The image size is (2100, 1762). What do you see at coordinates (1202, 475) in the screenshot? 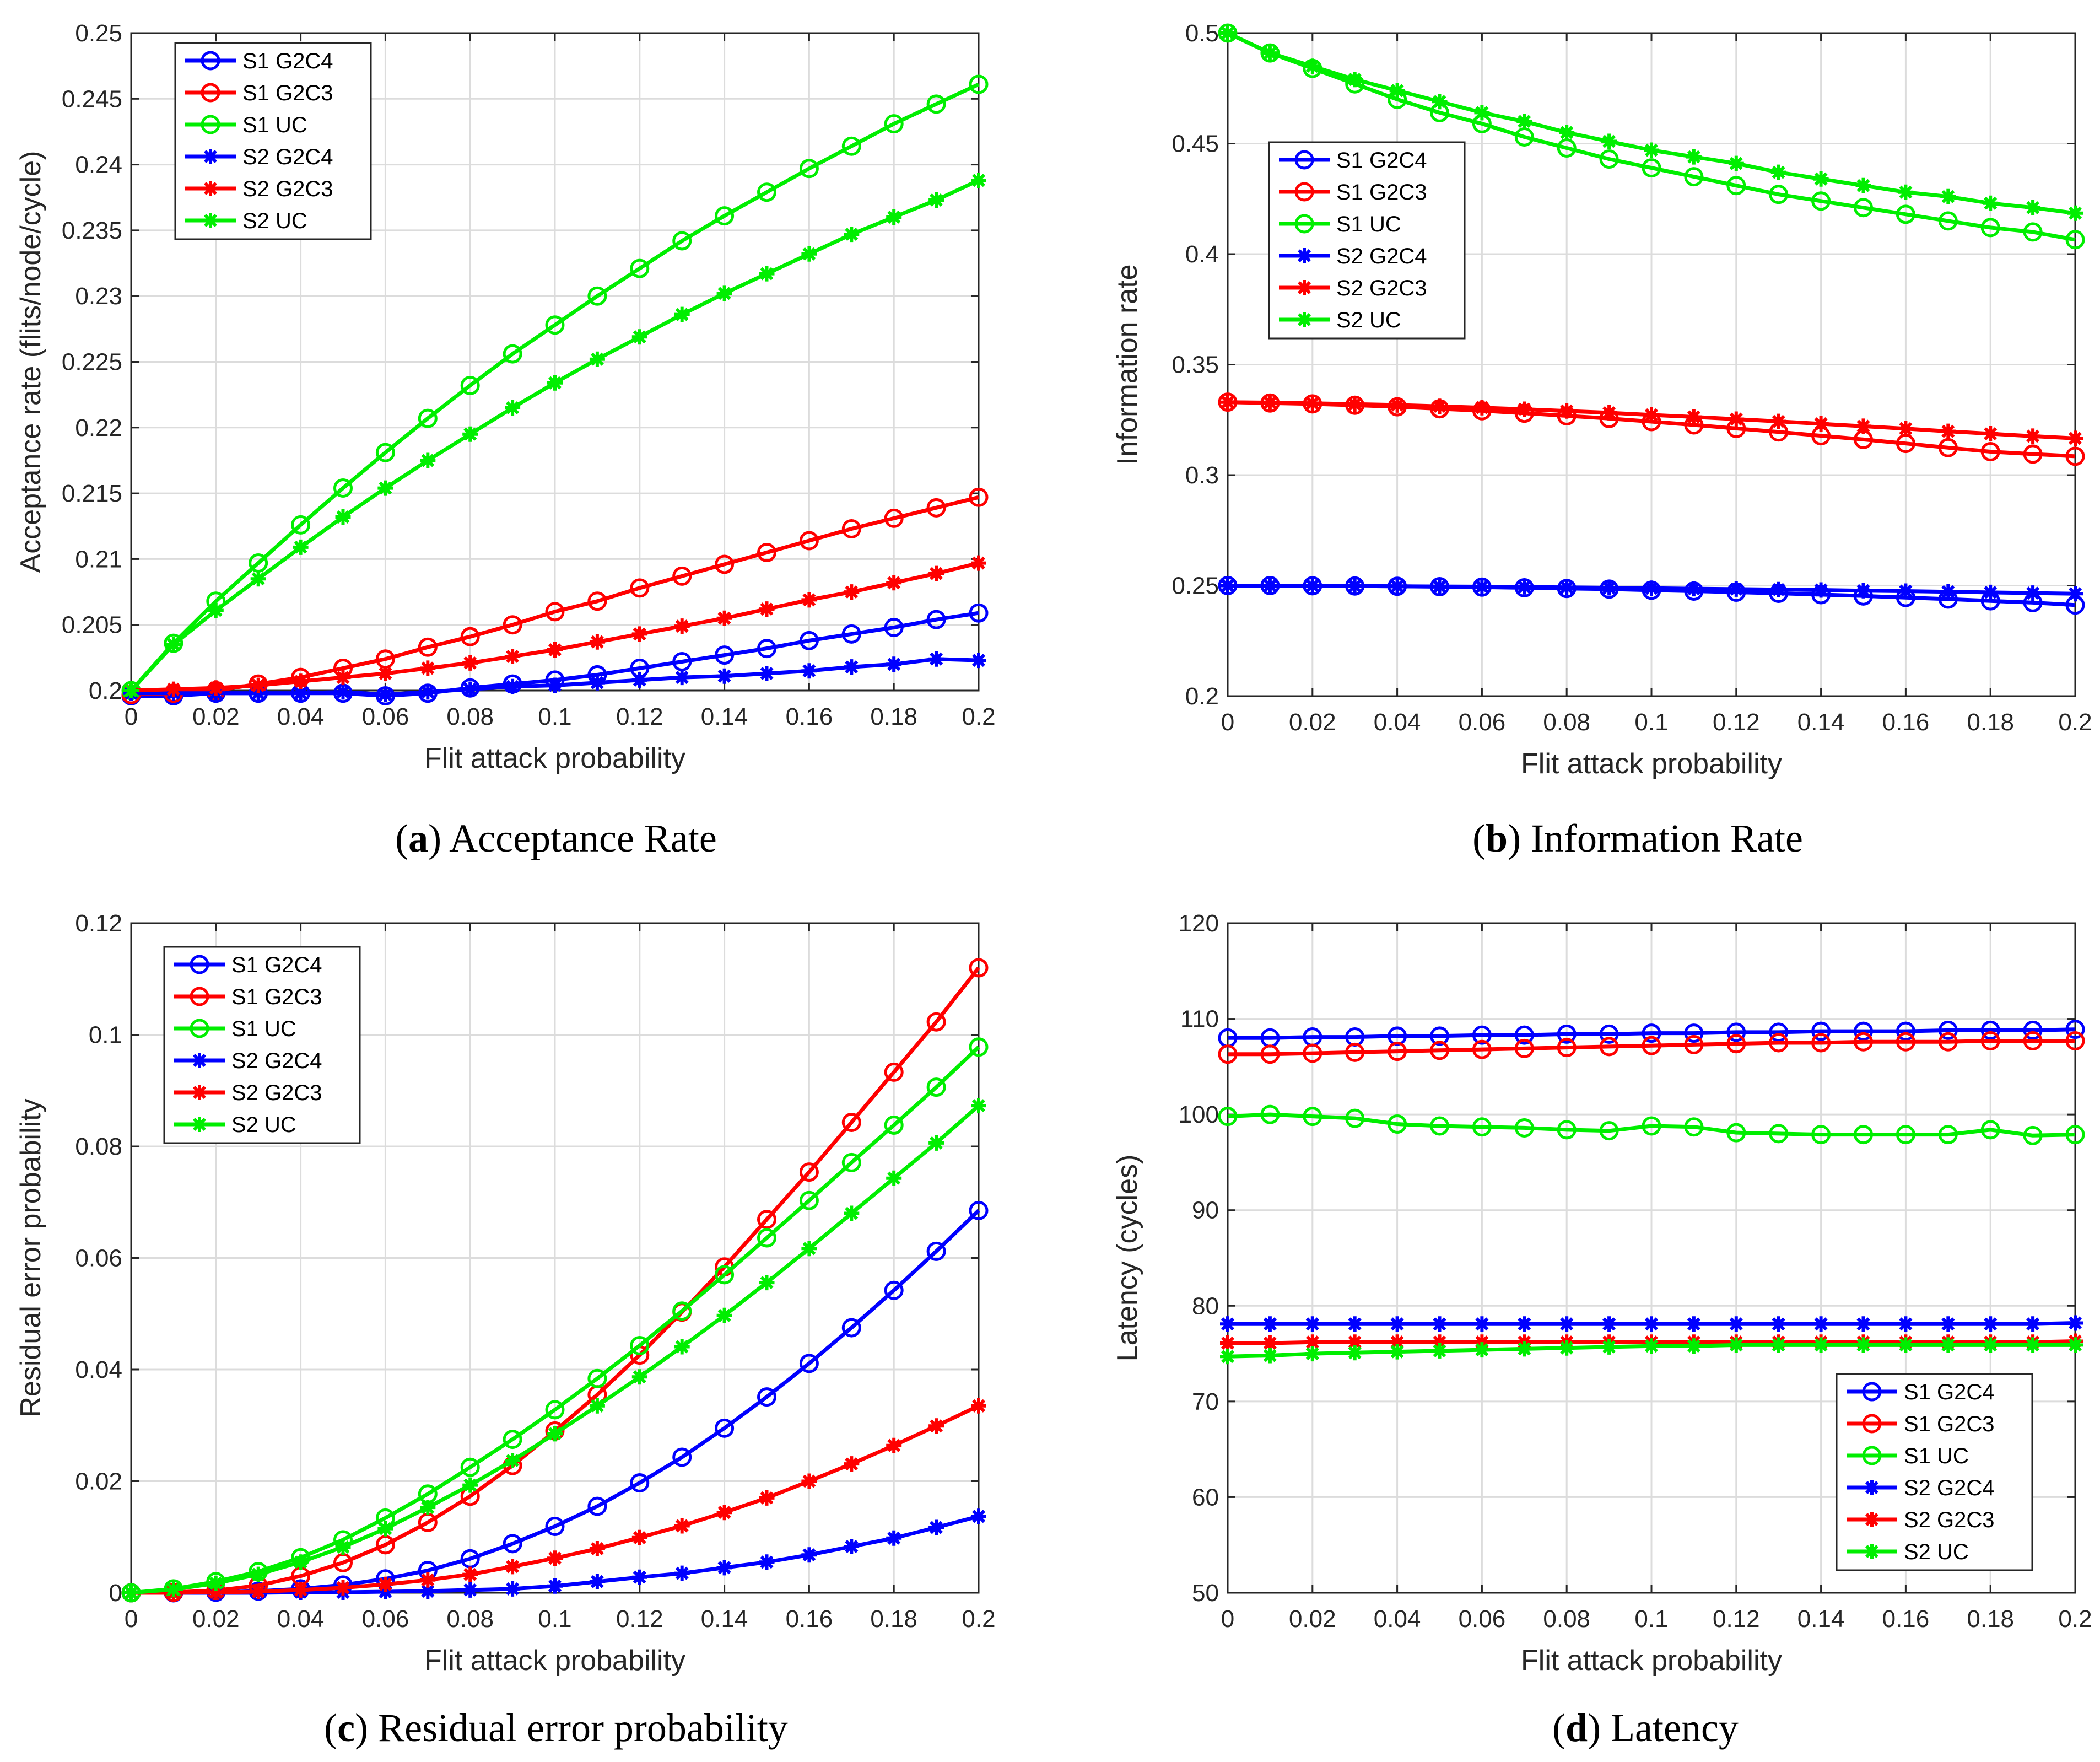
I see `y-tick-label: 0.3` at bounding box center [1202, 475].